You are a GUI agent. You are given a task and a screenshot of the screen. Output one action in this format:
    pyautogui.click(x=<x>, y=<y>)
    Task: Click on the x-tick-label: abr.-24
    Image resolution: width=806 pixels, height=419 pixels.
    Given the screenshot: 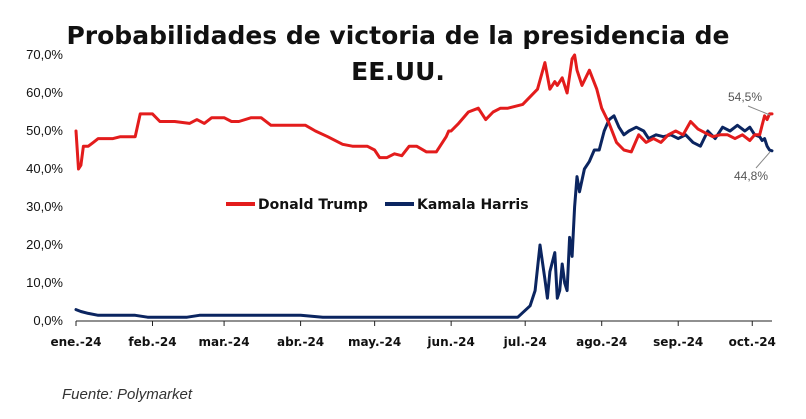 What is the action you would take?
    pyautogui.click(x=300, y=342)
    